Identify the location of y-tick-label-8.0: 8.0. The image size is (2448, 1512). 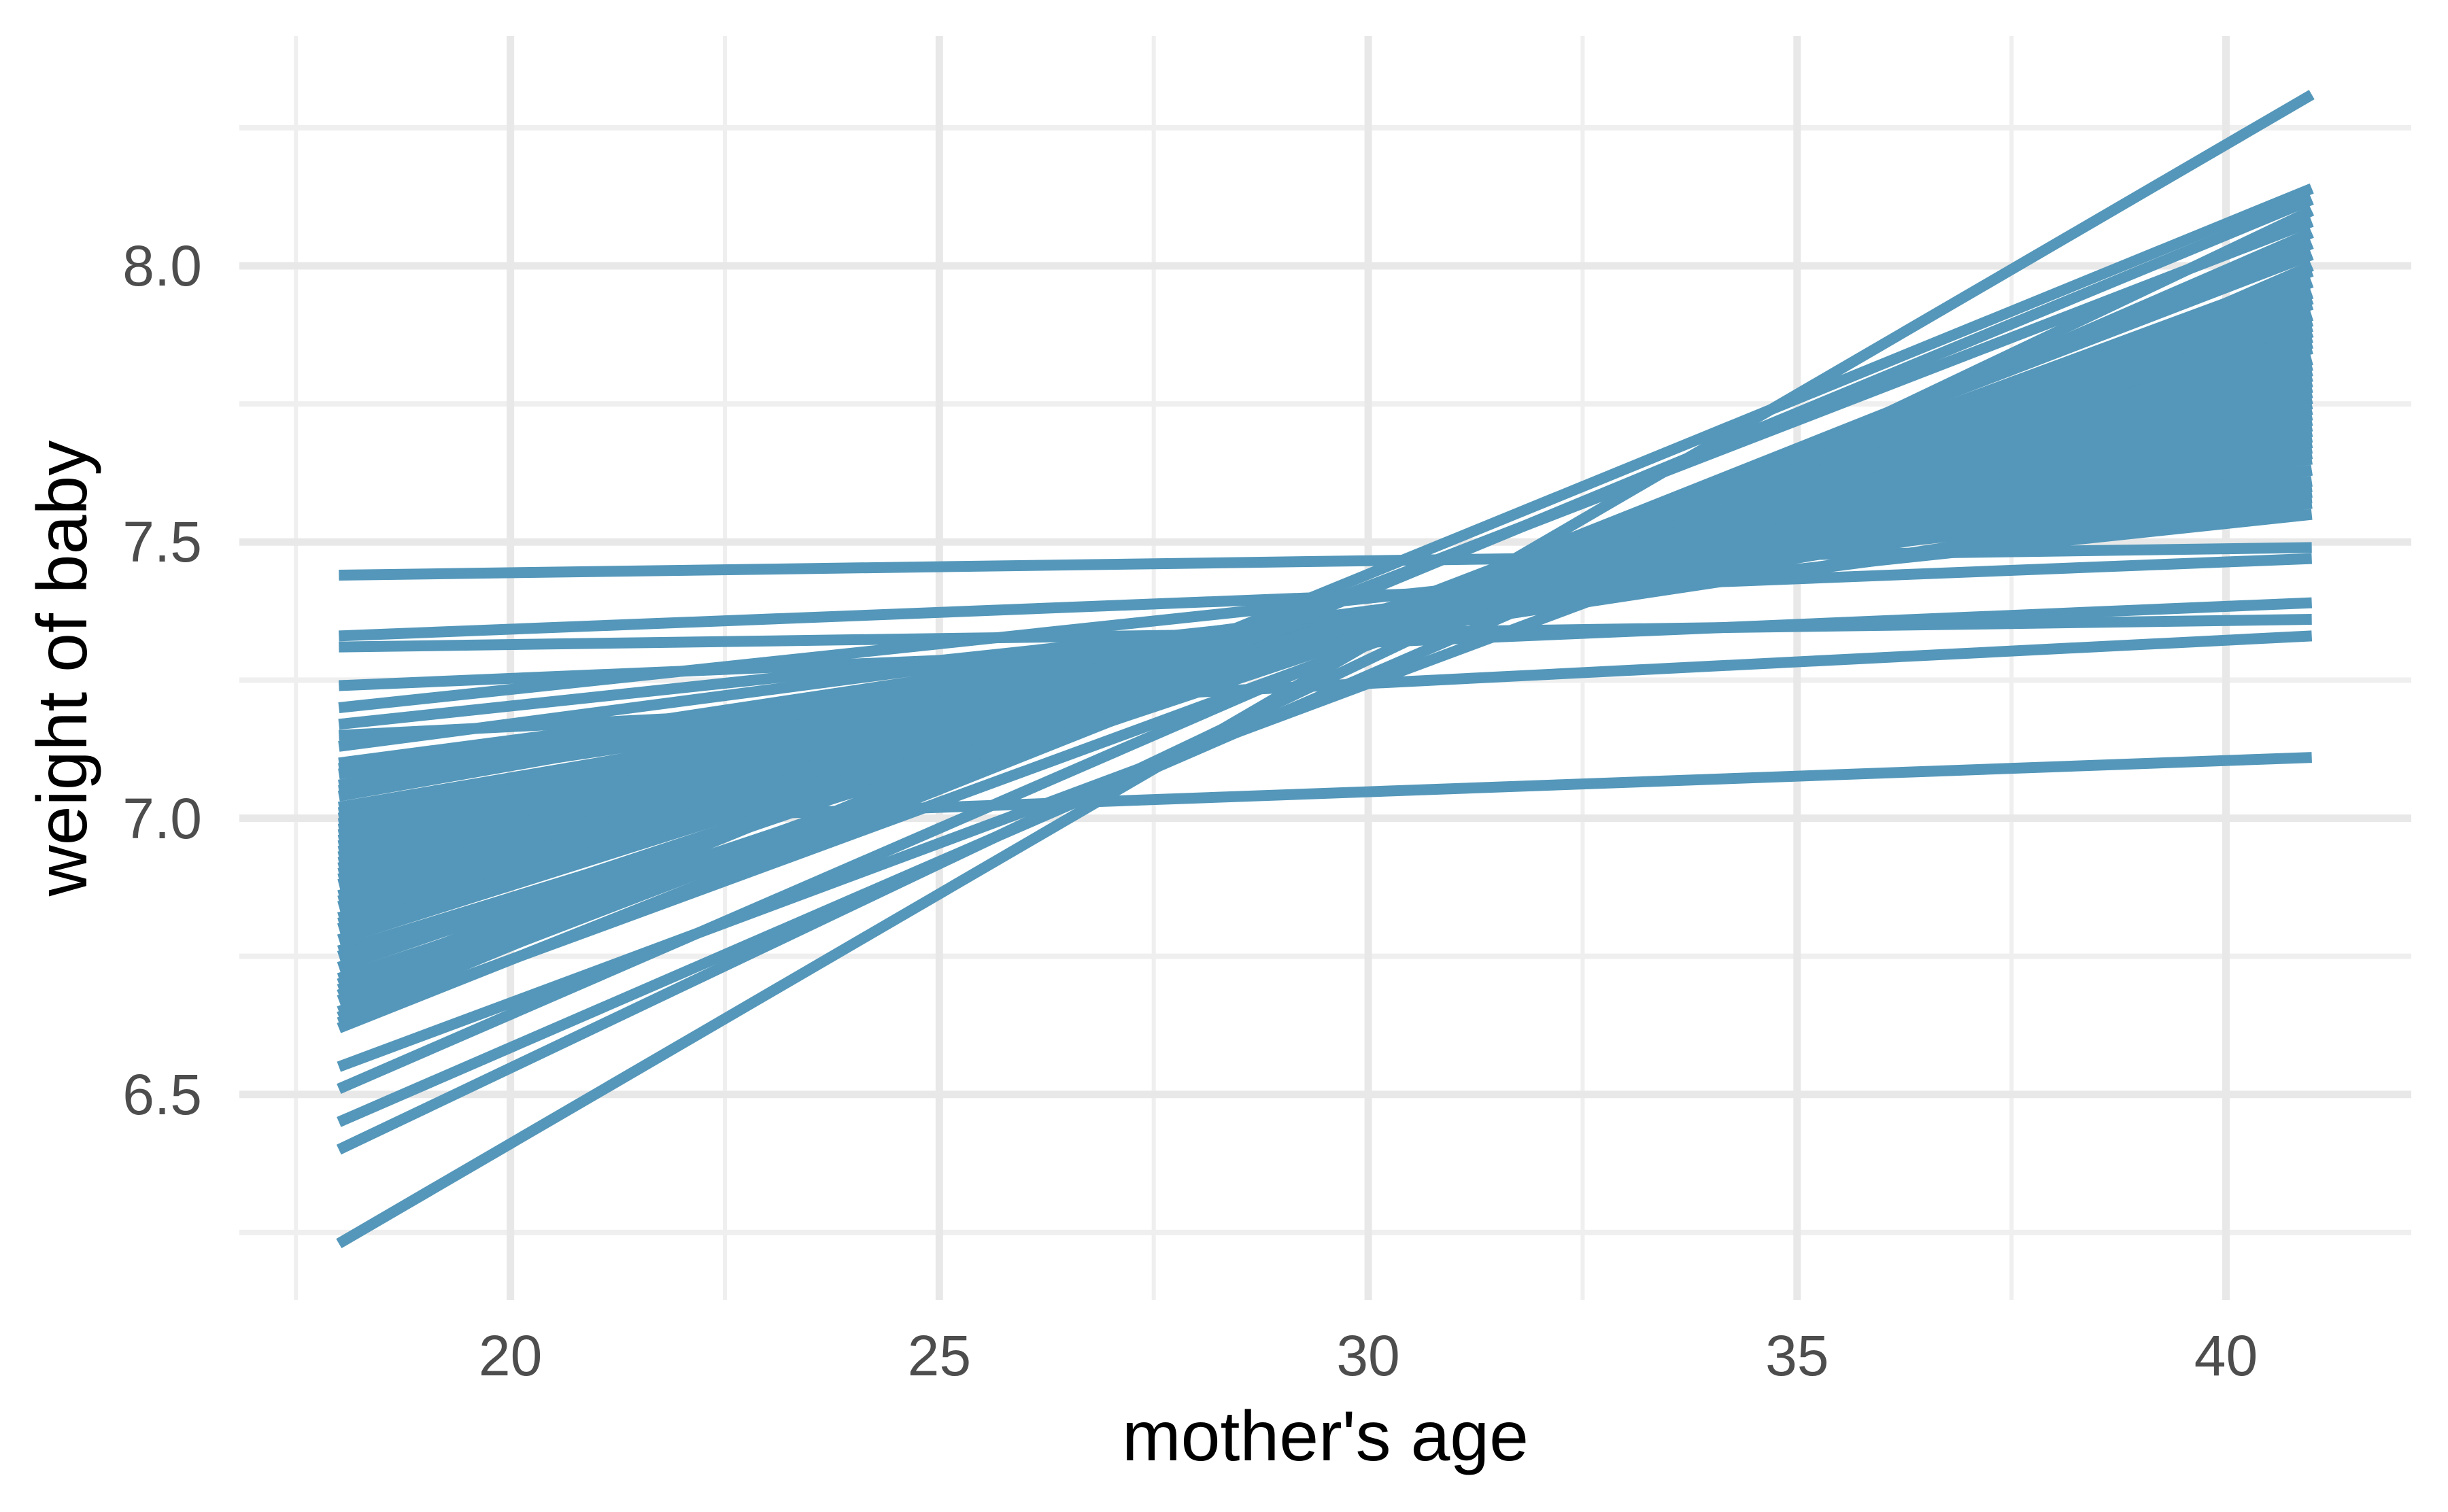
(162, 266).